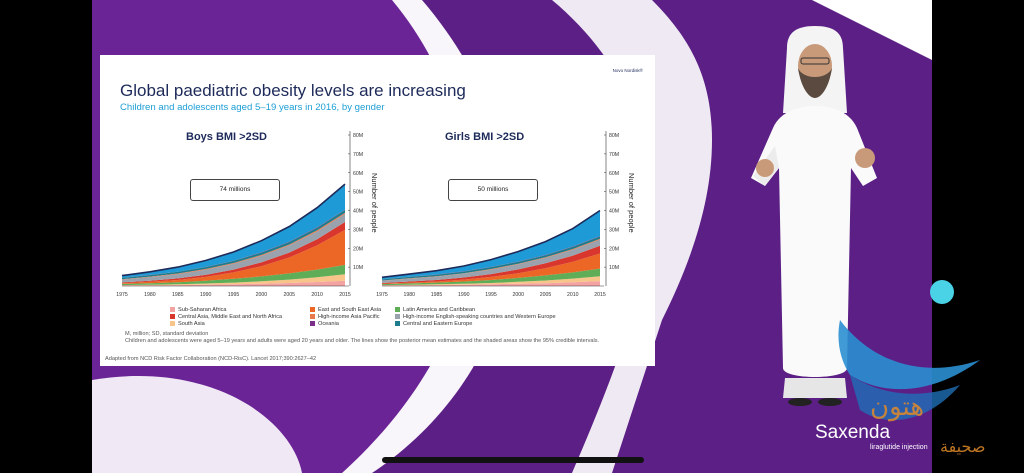  What do you see at coordinates (345, 317) in the screenshot?
I see `legend-item: High-income Asia Pacific` at bounding box center [345, 317].